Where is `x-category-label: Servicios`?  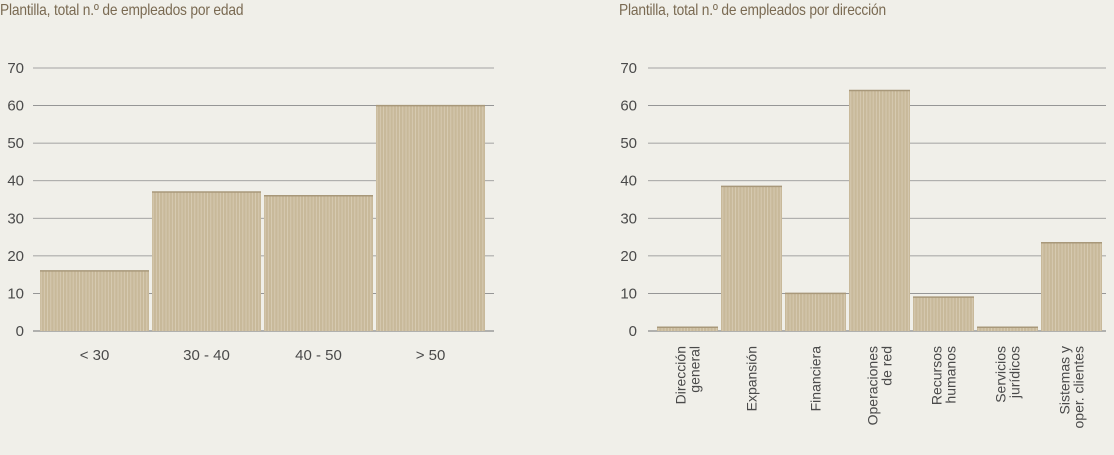 x-category-label: Servicios is located at coordinates (1001, 374).